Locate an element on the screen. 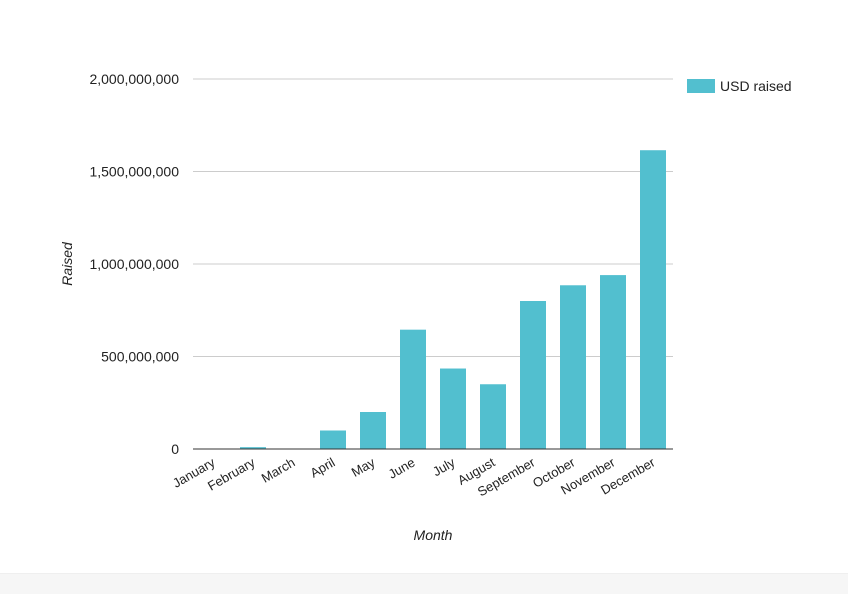 This screenshot has height=598, width=848. x-tick-label: March is located at coordinates (278, 470).